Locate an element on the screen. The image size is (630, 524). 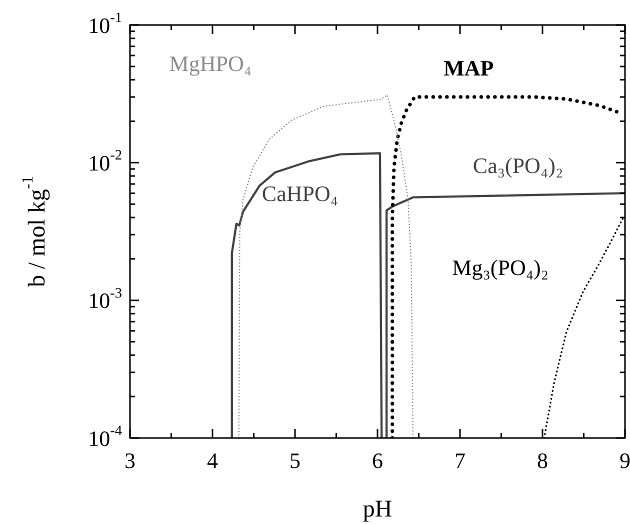
annotation: CaHPO₄ is located at coordinates (300, 193).